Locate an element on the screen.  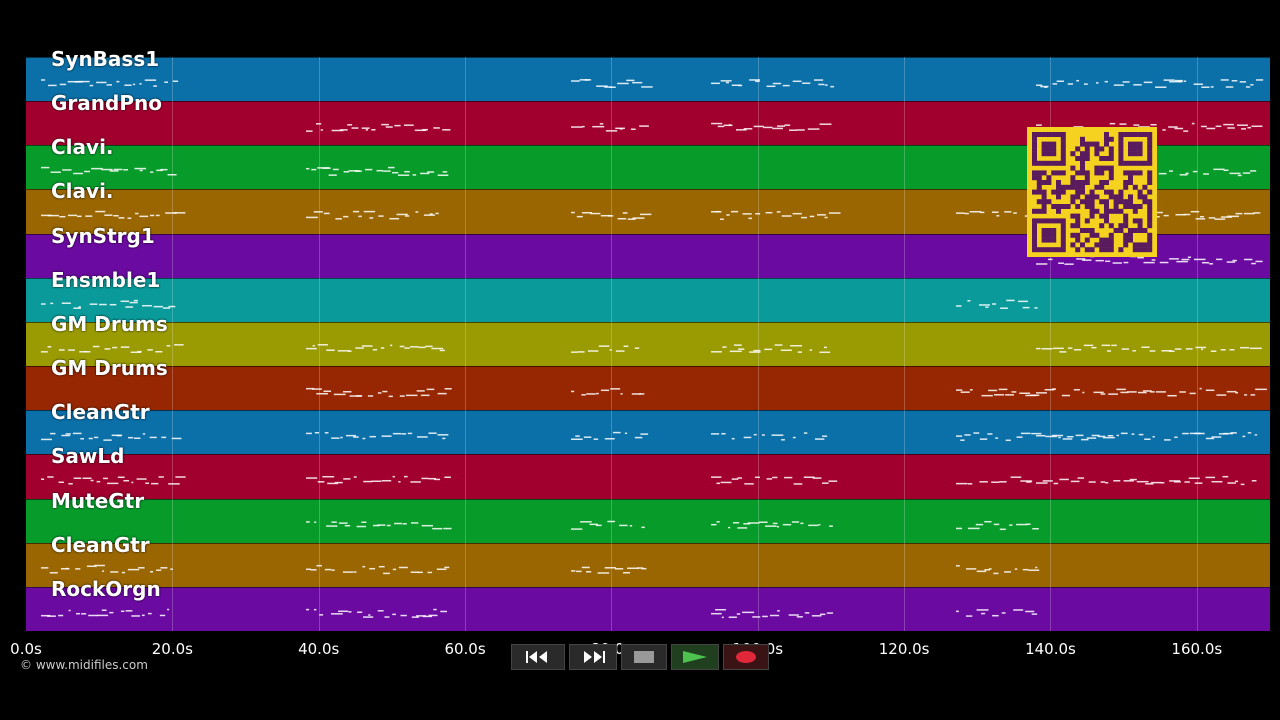
fast-forward-icon is located at coordinates (594, 657).